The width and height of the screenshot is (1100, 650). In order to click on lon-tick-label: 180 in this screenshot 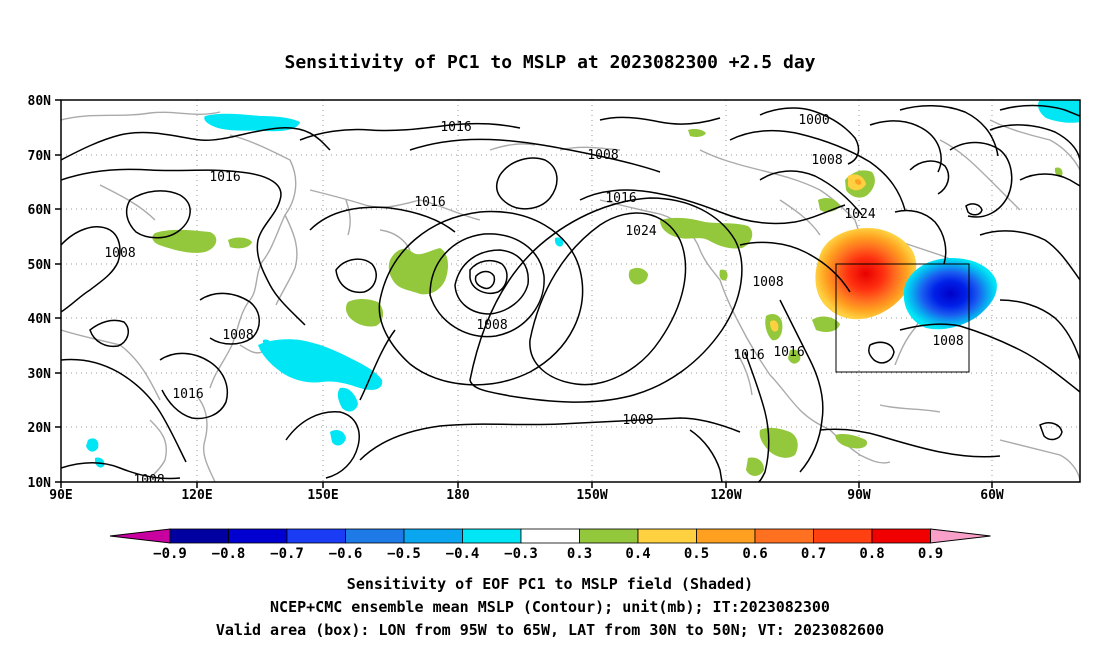, I will do `click(458, 495)`.